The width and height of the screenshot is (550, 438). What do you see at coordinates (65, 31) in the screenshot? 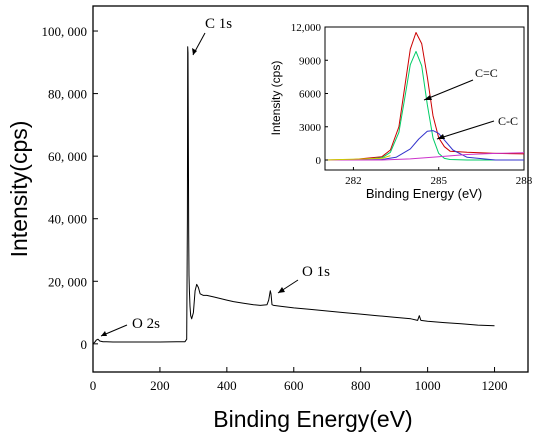
I see `main-y-tick-label: 100, 000` at bounding box center [65, 31].